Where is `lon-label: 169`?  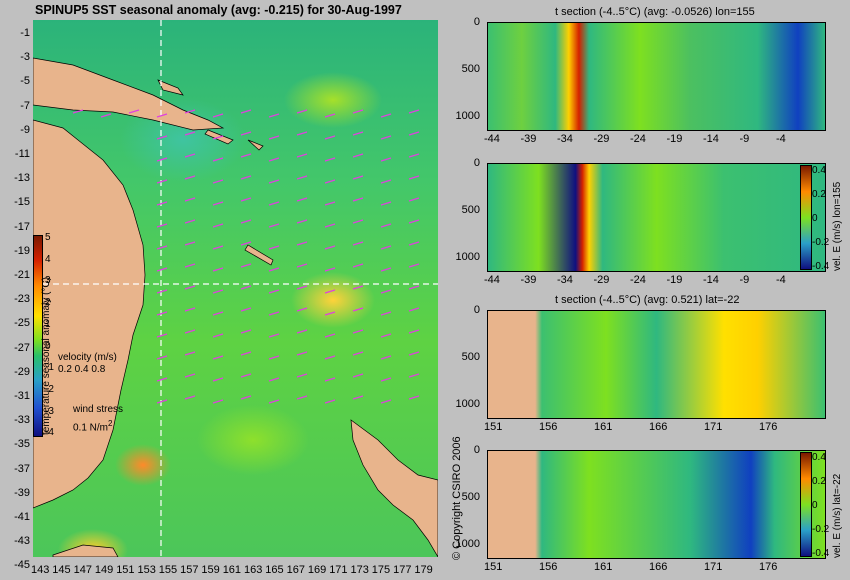 lon-label: 169 is located at coordinates (317, 570).